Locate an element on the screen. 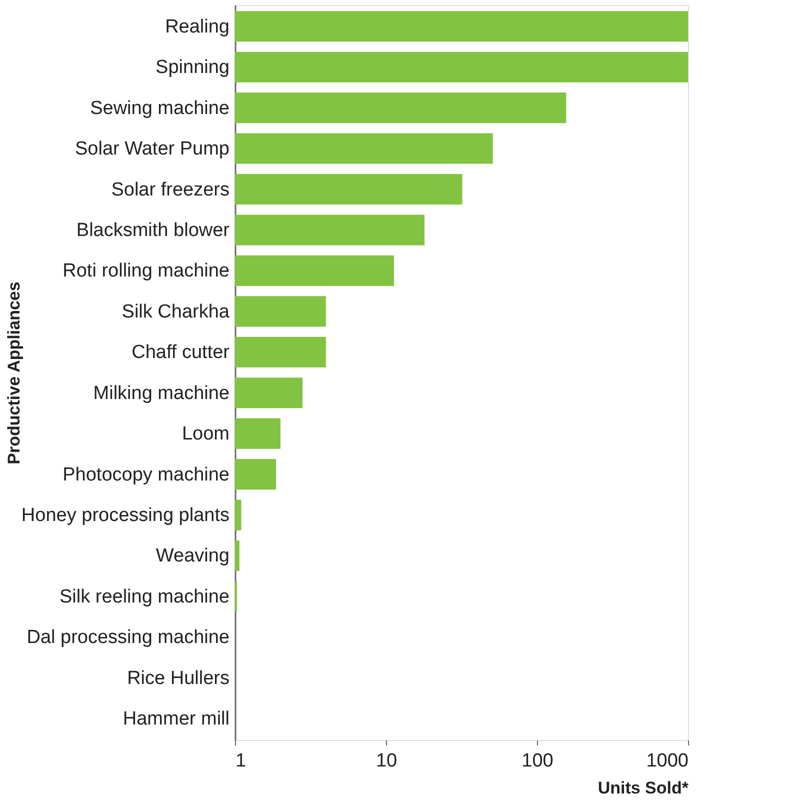 The image size is (787, 812). y-tick-label: Roti rolling machine is located at coordinates (146, 271).